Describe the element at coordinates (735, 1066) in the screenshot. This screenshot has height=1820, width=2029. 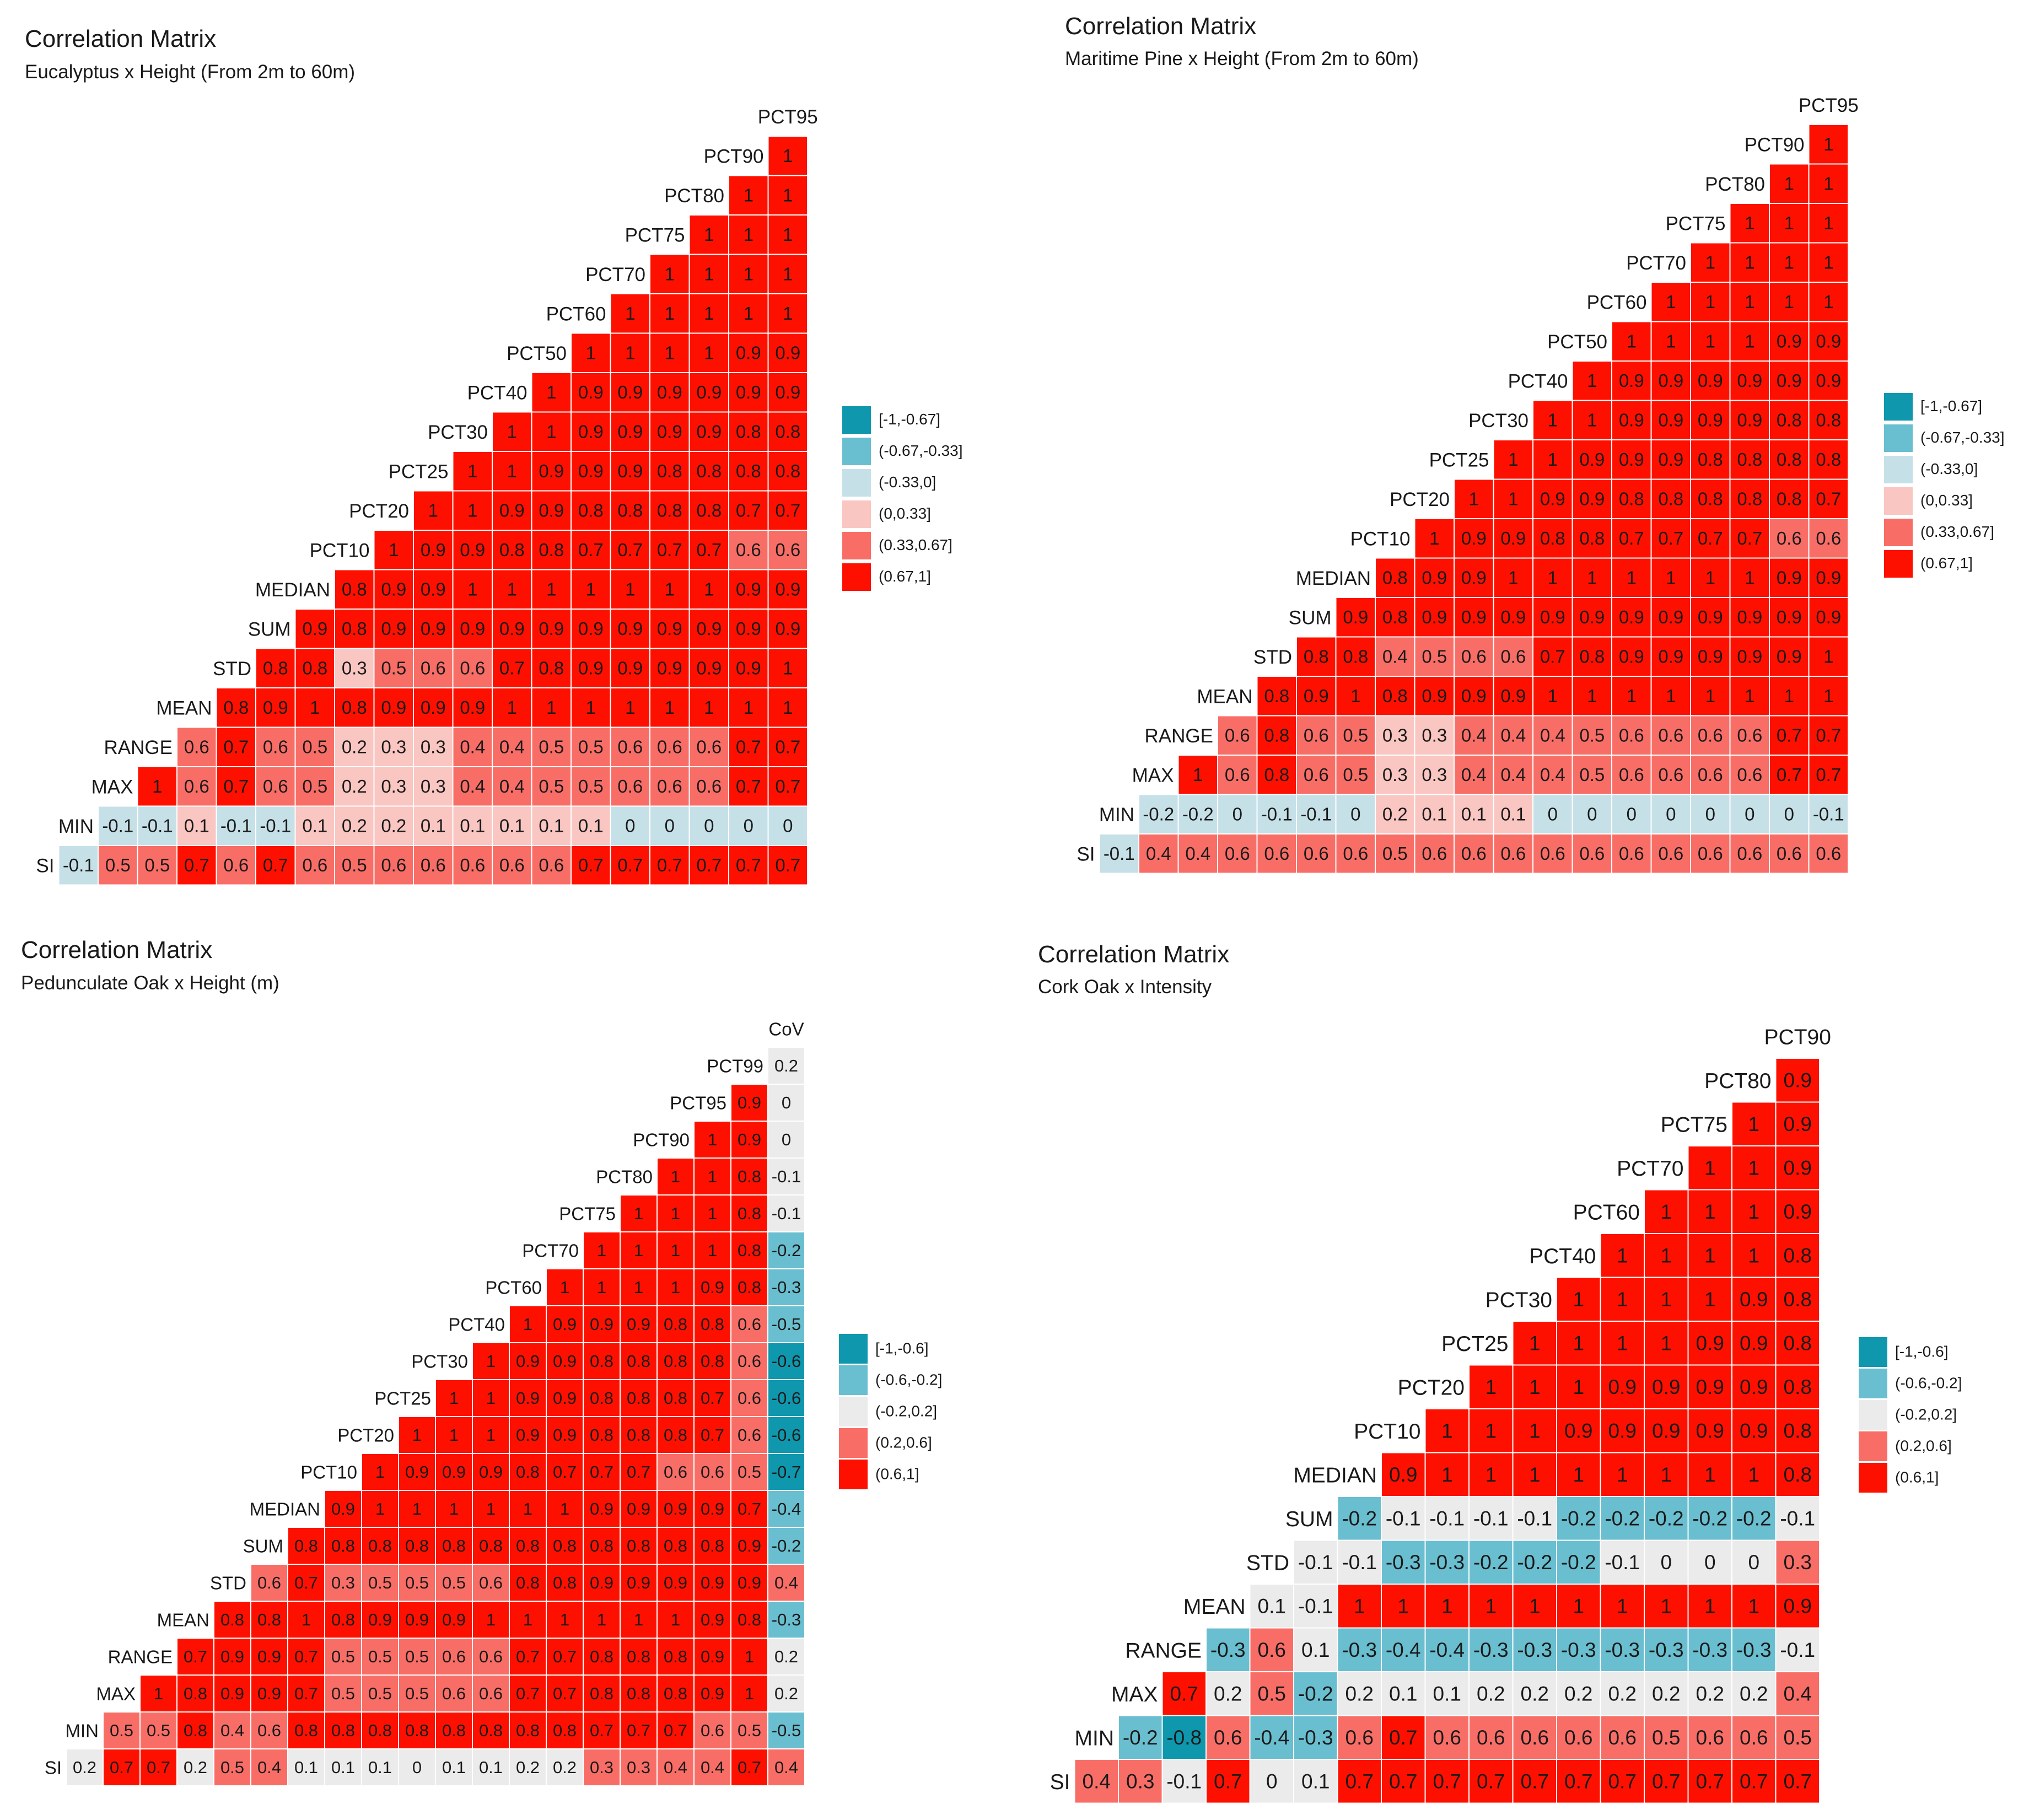
I see `axis-label: PCT99` at that location.